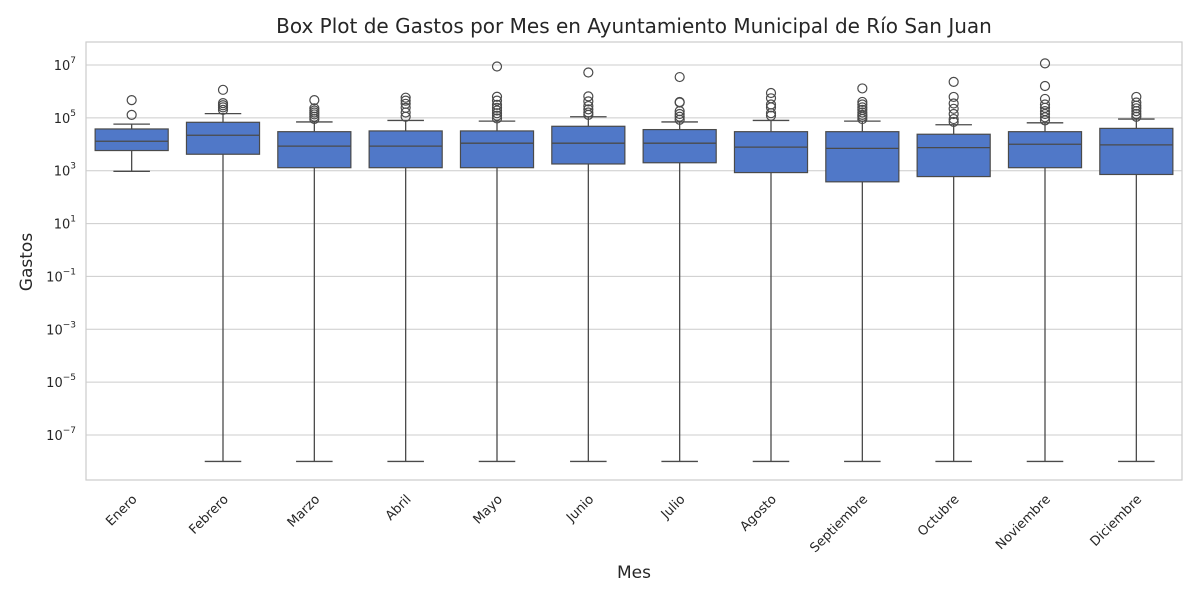 This screenshot has width=1200, height=600. I want to click on box-junio, so click(588, 265).